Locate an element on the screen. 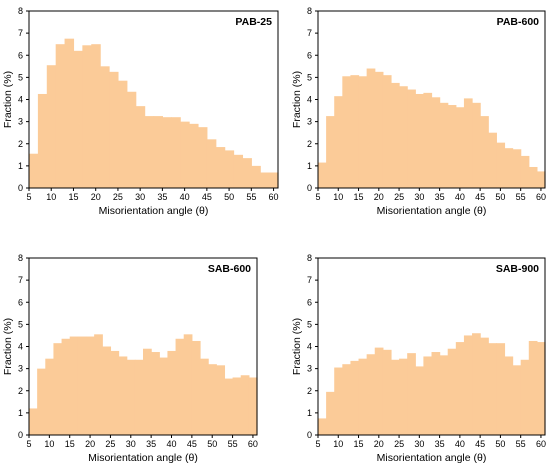 This screenshot has width=550, height=470. x-tick-label: 5 is located at coordinates (28, 444).